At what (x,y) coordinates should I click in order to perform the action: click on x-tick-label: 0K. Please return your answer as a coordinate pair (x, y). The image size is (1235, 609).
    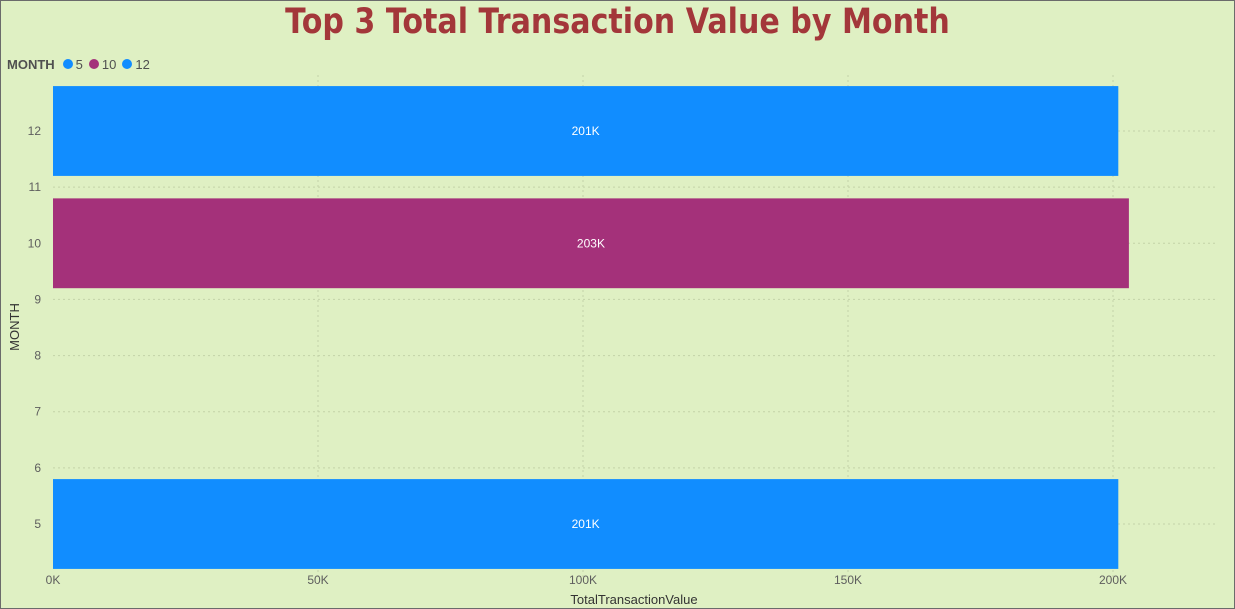
    Looking at the image, I should click on (53, 580).